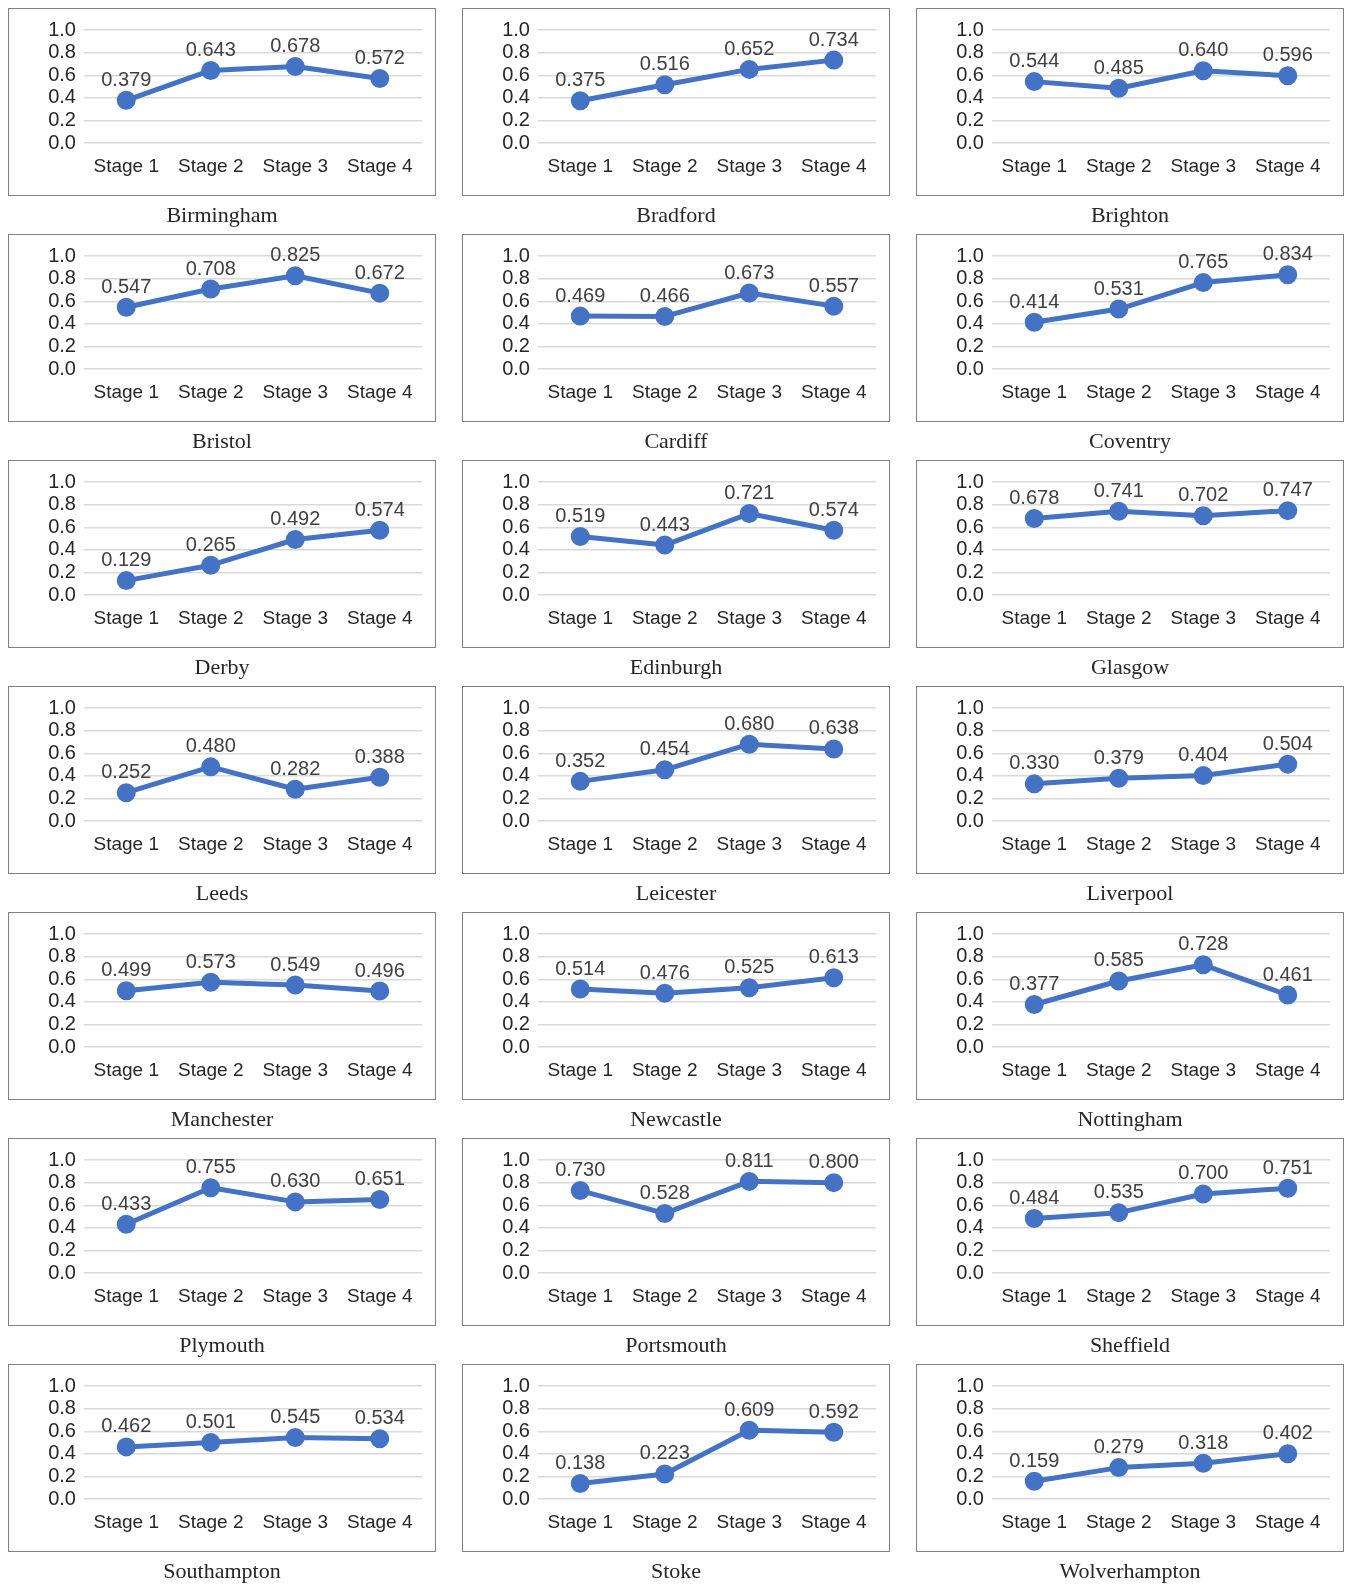 Image resolution: width=1350 pixels, height=1588 pixels. What do you see at coordinates (664, 971) in the screenshot?
I see `data-label: 0.476` at bounding box center [664, 971].